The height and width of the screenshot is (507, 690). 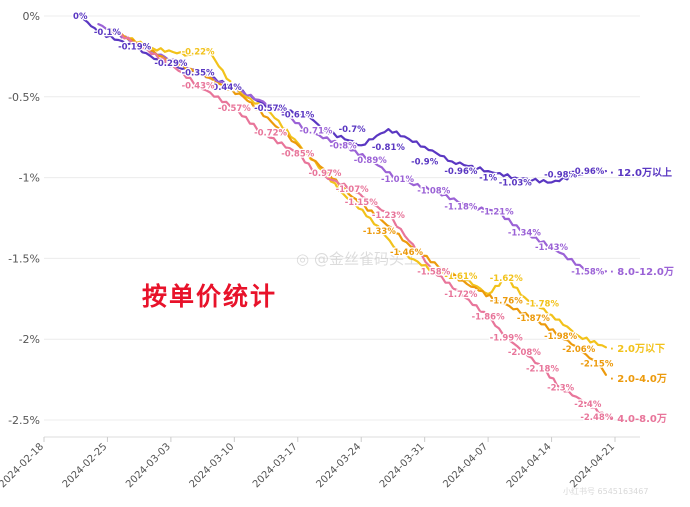 I want to click on x-tick-label: 2024-04-14, so click(x=529, y=465).